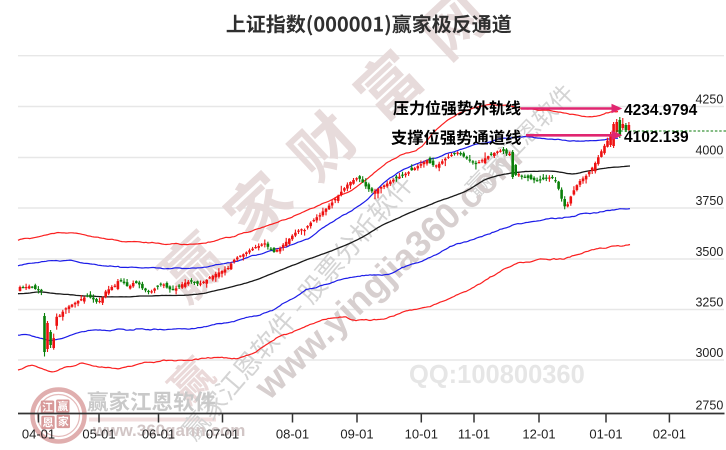 The width and height of the screenshot is (726, 450). What do you see at coordinates (421, 434) in the screenshot?
I see `svg-text: 10-01` at bounding box center [421, 434].